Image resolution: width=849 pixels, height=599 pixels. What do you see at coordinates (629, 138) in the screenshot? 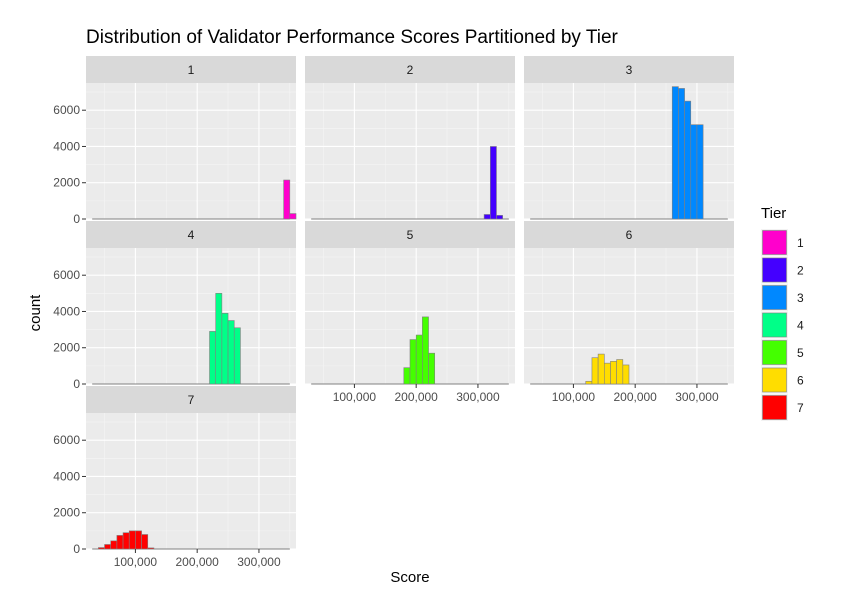
I see `facet-panel-3: 3` at bounding box center [629, 138].